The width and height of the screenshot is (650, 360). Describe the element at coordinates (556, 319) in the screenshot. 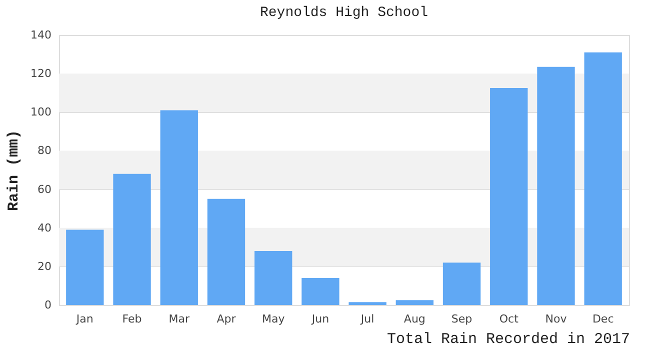

I see `x-tick-label: Nov` at that location.